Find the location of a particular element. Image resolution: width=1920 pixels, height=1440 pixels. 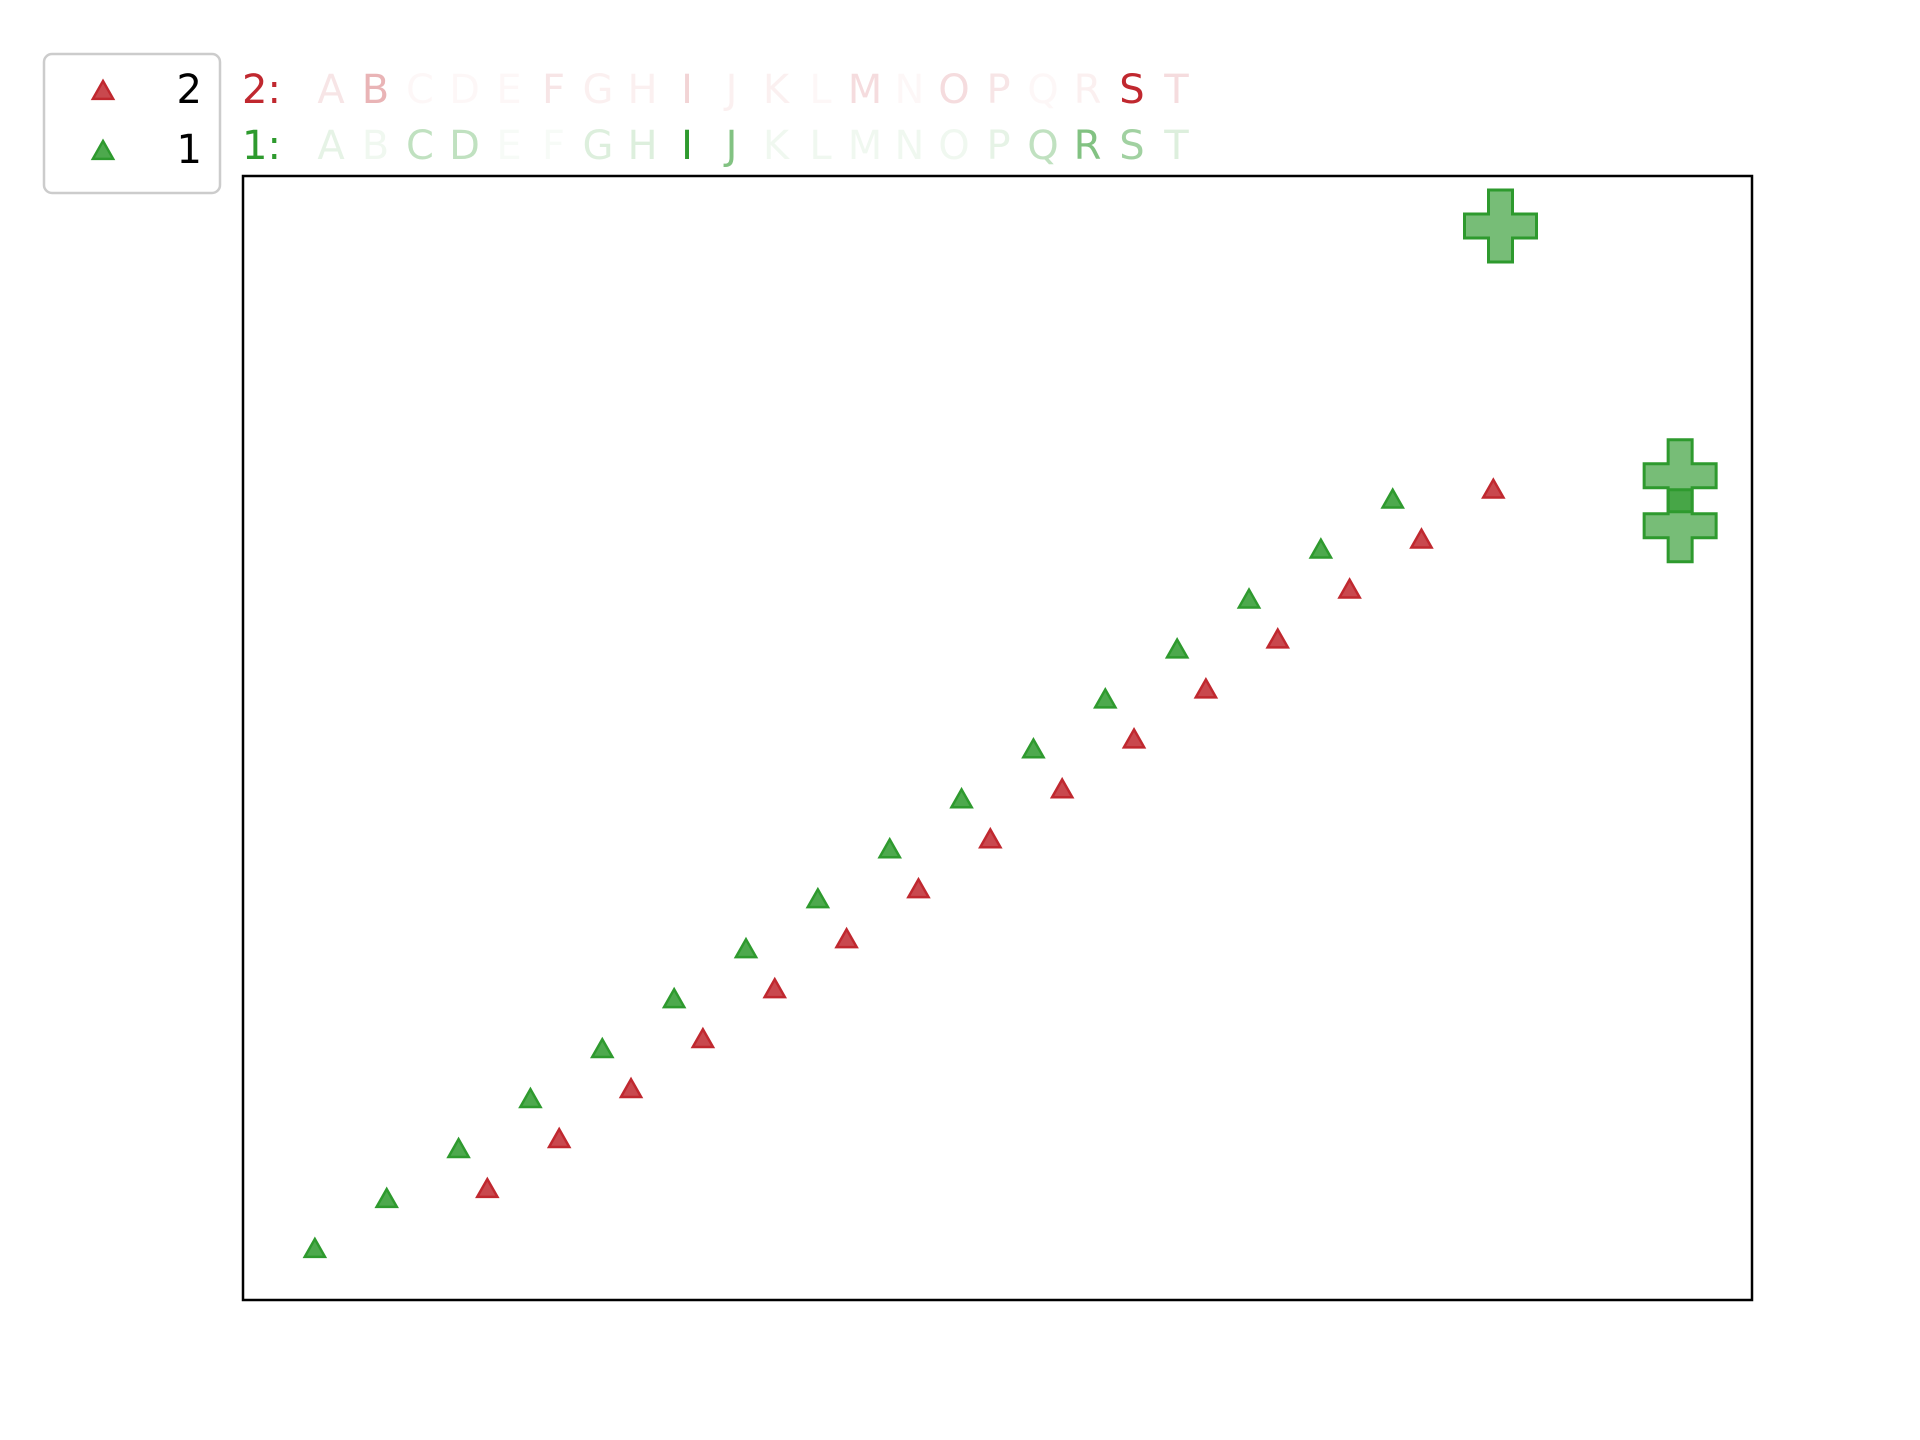

legend-label: 1 is located at coordinates (189, 150).